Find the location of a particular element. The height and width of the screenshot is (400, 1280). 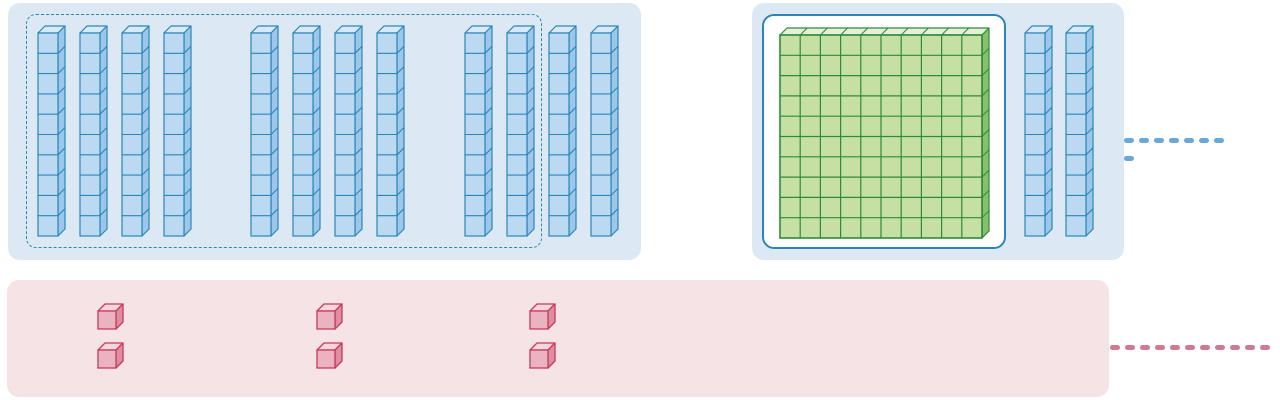

hundred-flat is located at coordinates (884, 133).